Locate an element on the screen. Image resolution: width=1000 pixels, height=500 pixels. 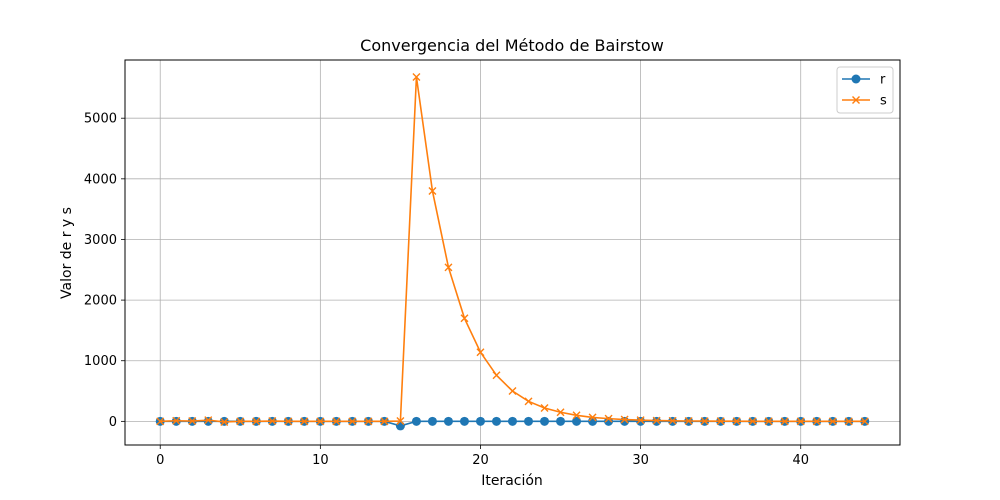
y-tick-label: 0 is located at coordinates (113, 422).